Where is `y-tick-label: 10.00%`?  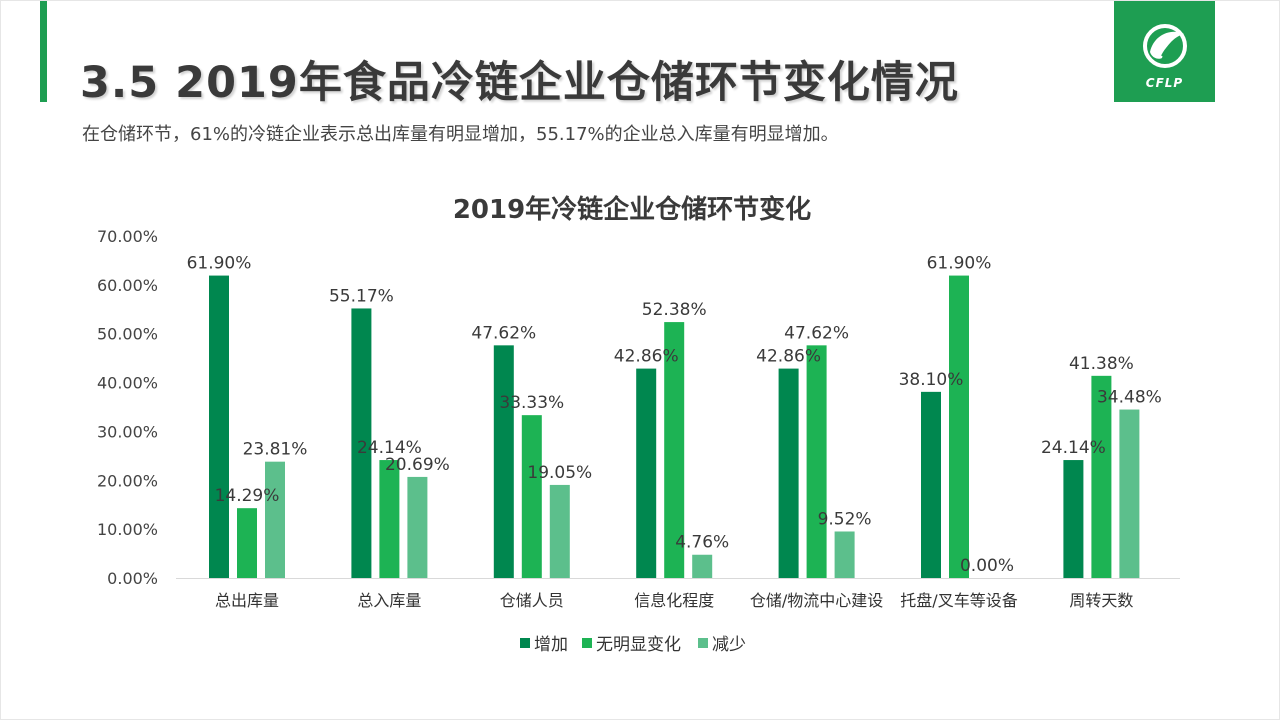
y-tick-label: 10.00% is located at coordinates (127, 529).